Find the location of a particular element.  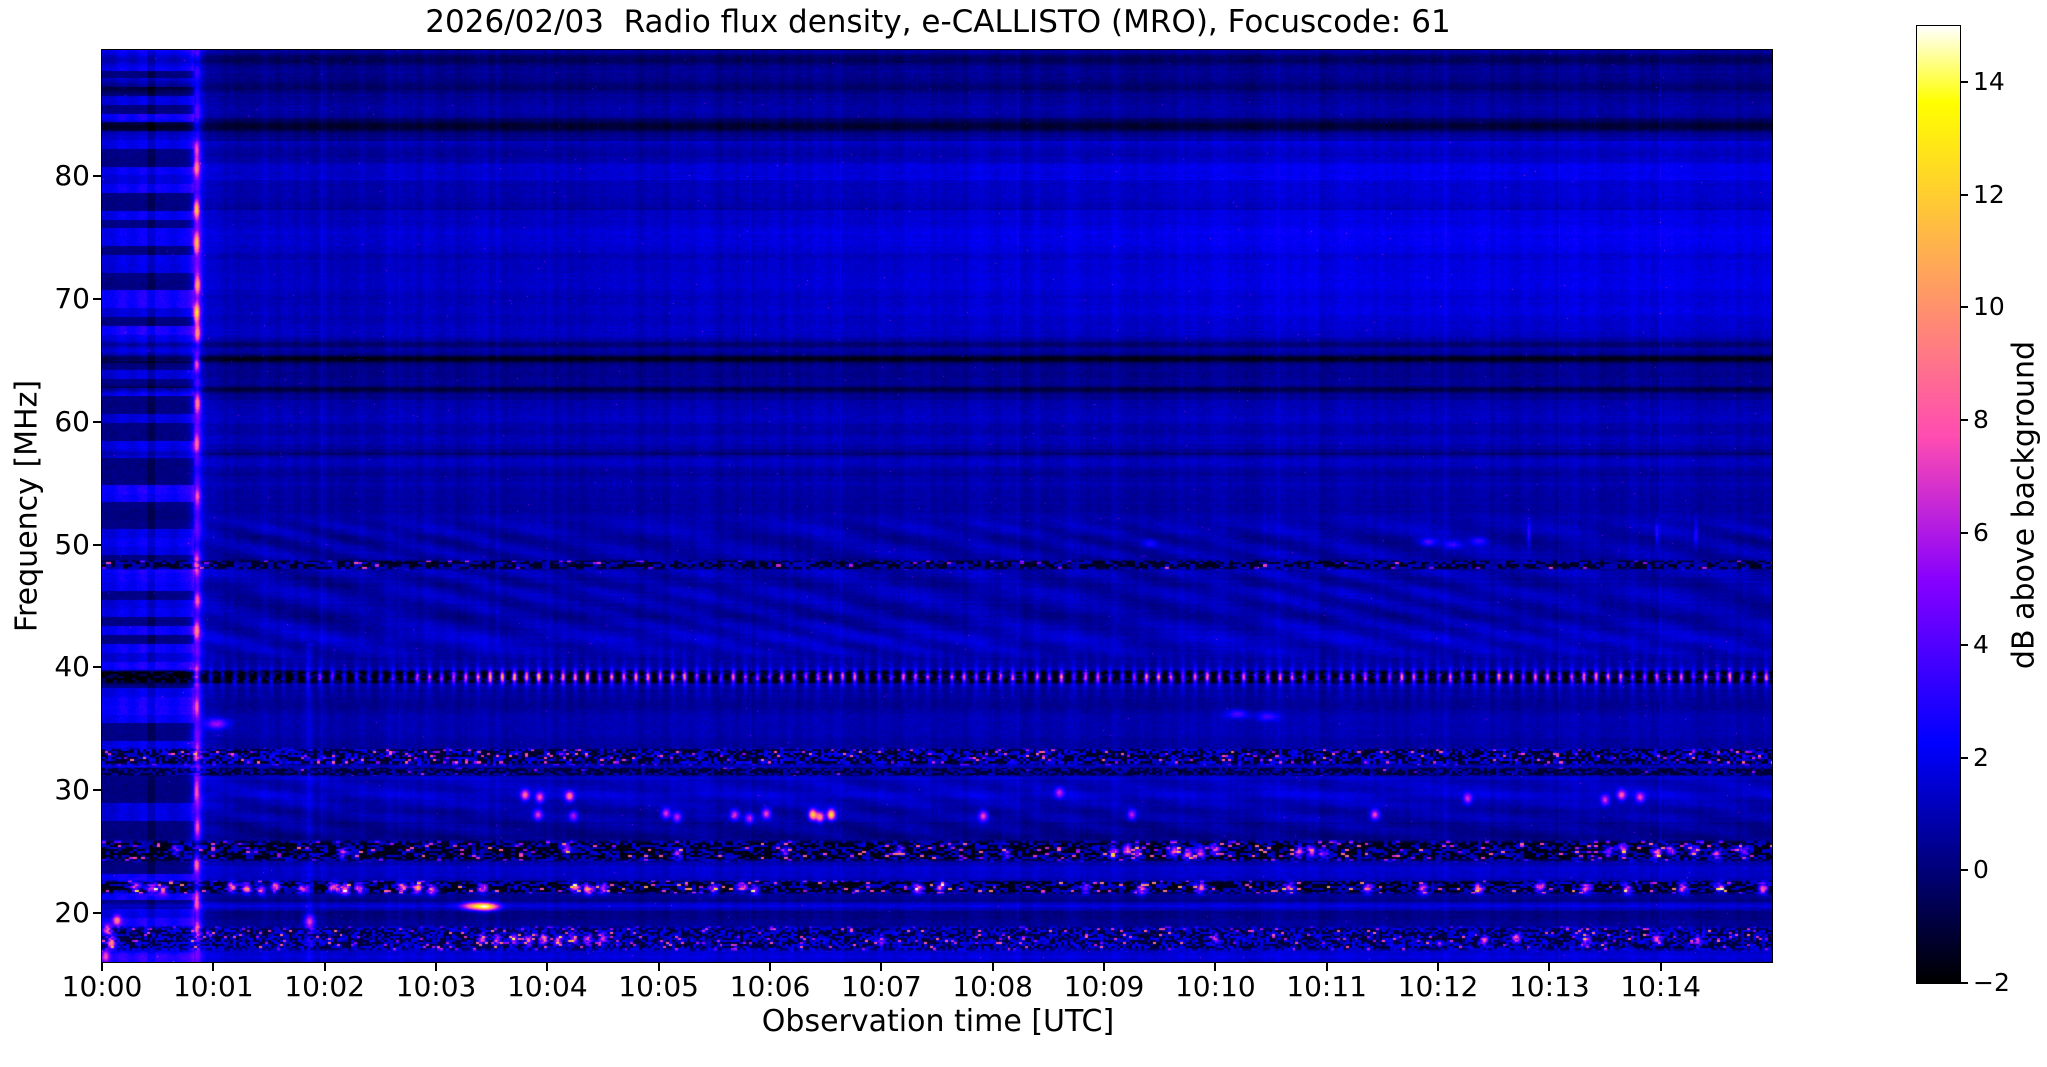

y-tick-label: 60 is located at coordinates (72, 421).